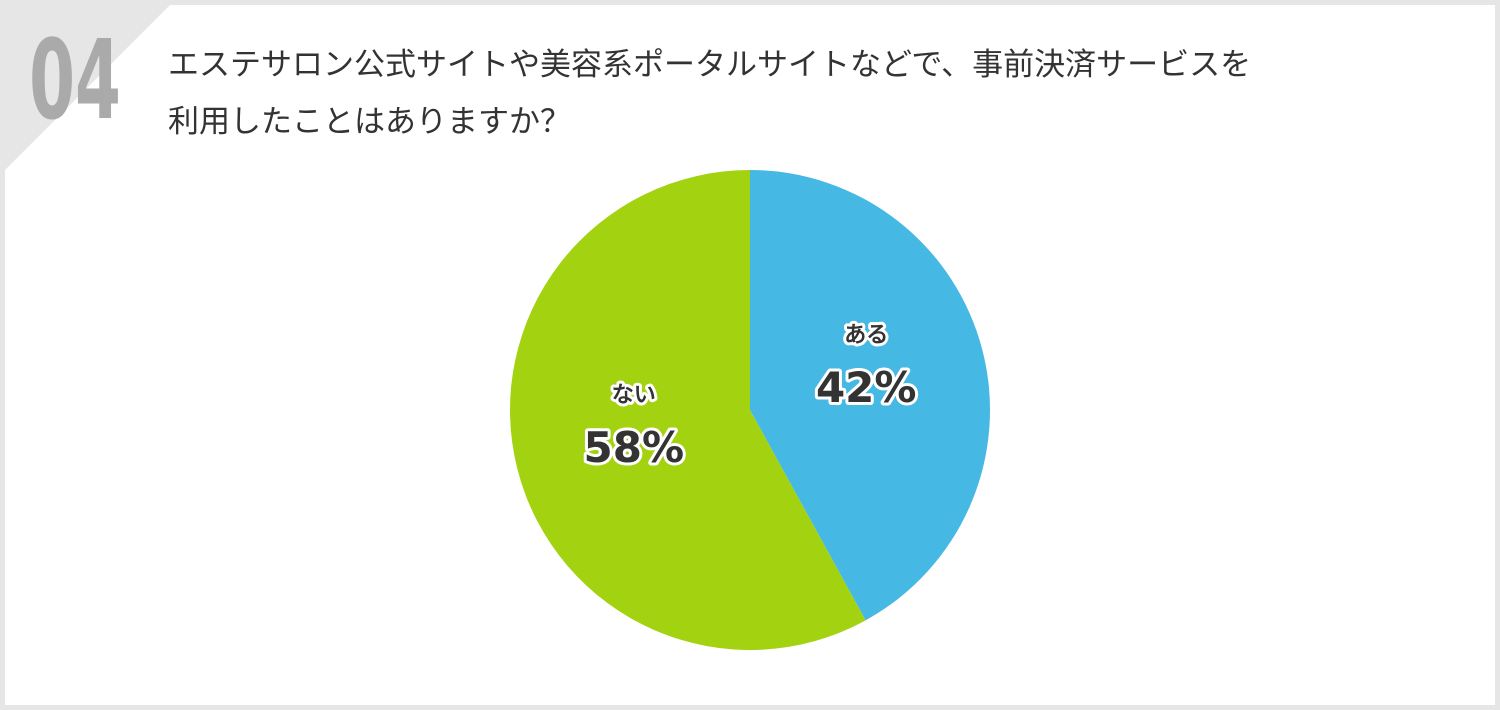  What do you see at coordinates (634, 395) in the screenshot?
I see `slice-label: ない` at bounding box center [634, 395].